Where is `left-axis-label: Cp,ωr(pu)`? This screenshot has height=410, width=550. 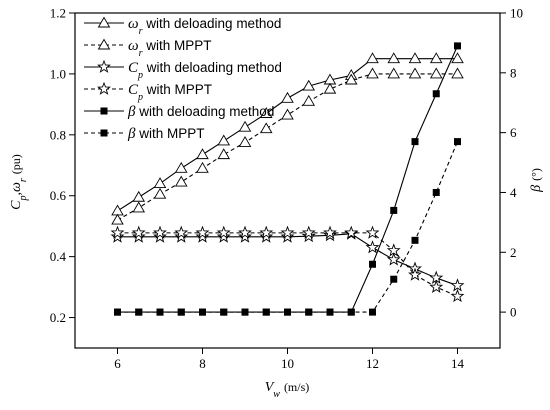
left-axis-label: Cp,ωr(pu) is located at coordinates (19, 182).